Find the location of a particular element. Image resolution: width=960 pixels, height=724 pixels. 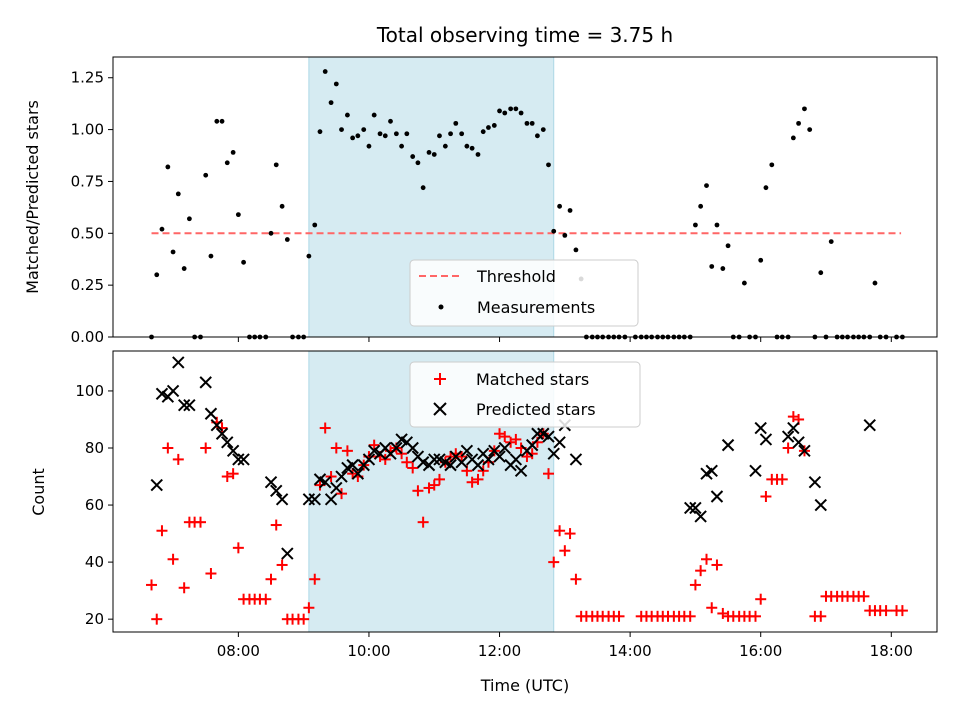

legend-threshold-label: Threshold is located at coordinates (516, 276).